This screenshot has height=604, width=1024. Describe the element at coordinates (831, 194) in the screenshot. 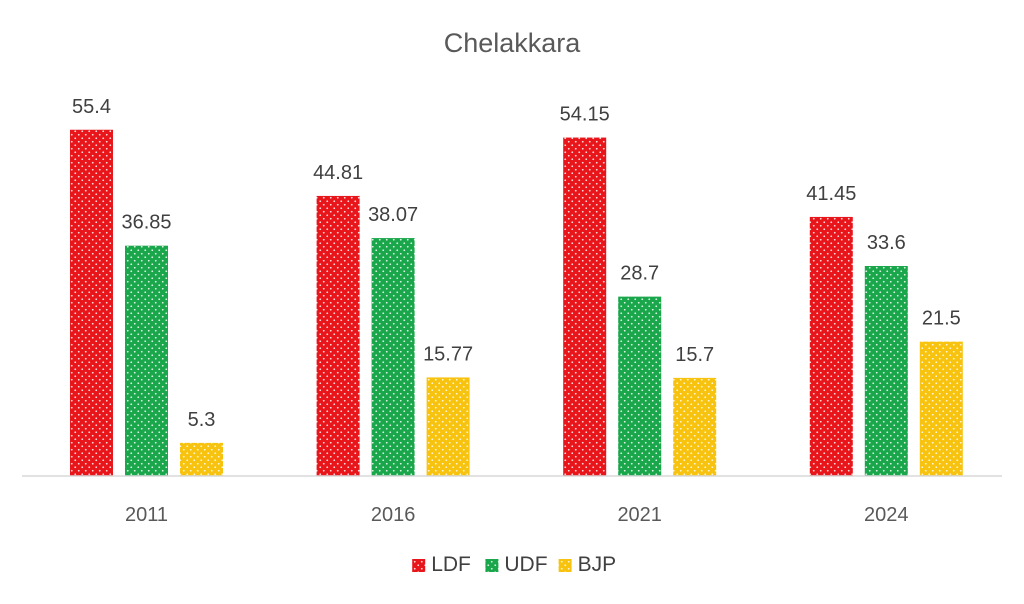

I see `data-label-ldf-2024: 41.45` at that location.